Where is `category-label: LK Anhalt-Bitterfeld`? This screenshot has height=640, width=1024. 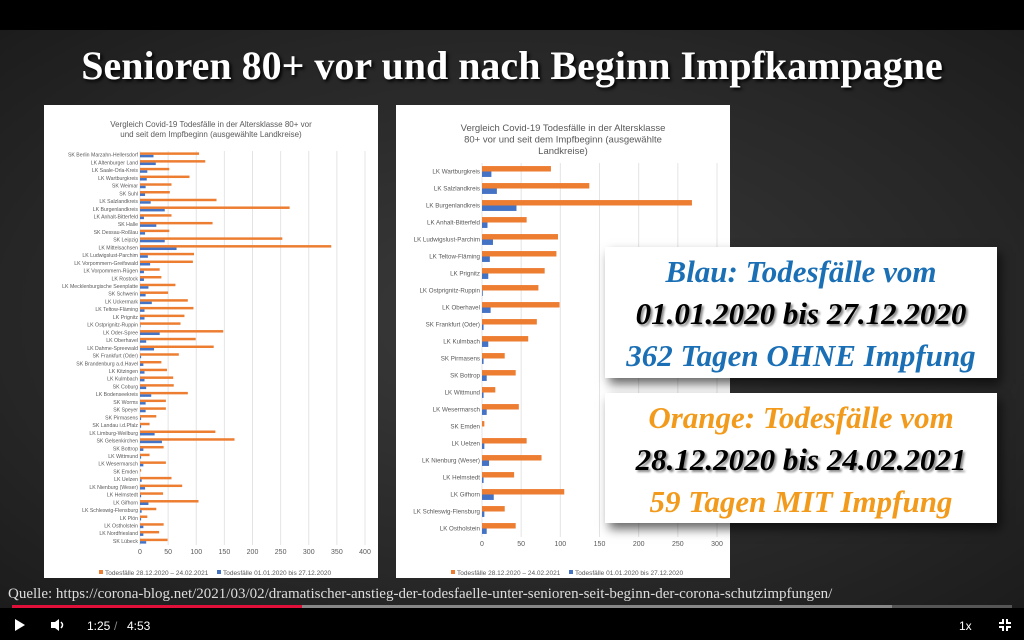 category-label: LK Anhalt-Bitterfeld is located at coordinates (116, 217).